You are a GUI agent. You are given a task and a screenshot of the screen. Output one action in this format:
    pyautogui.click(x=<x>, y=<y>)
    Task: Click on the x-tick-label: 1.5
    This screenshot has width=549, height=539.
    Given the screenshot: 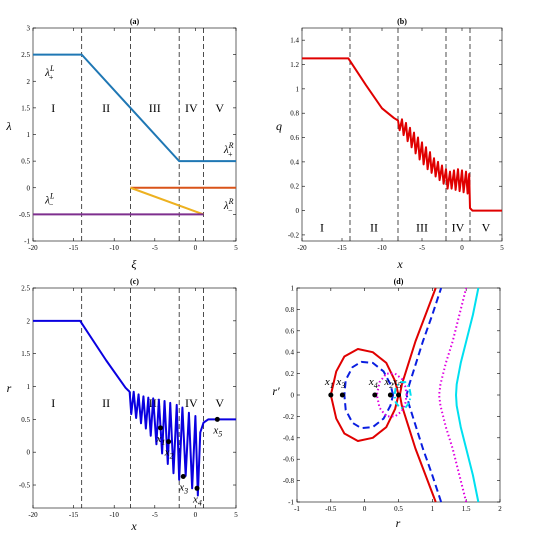 What is the action you would take?
    pyautogui.click(x=466, y=509)
    